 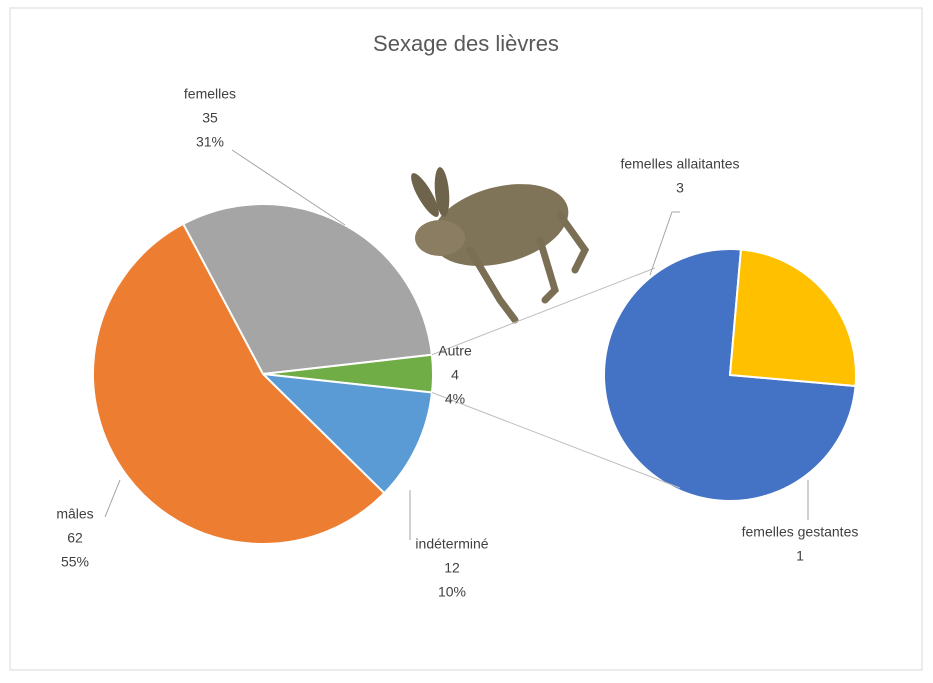 What do you see at coordinates (500, 245) in the screenshot?
I see `hare-illustration` at bounding box center [500, 245].